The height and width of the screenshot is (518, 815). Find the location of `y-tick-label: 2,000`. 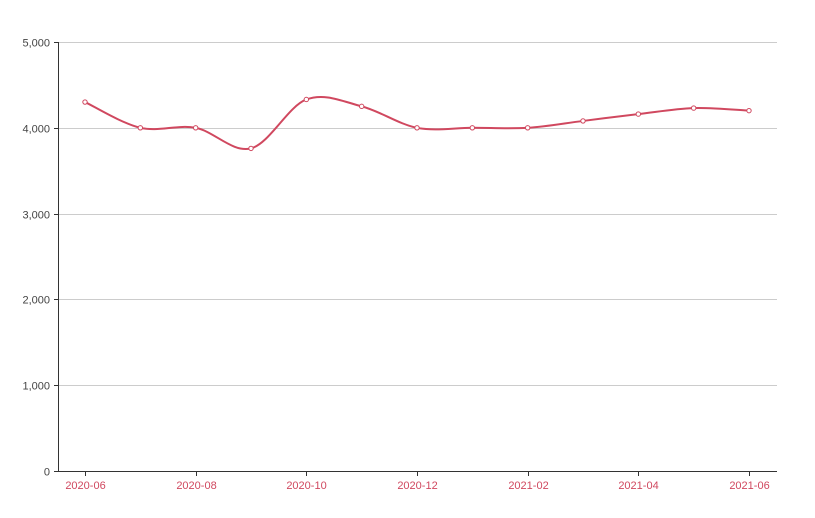

y-tick-label: 2,000 is located at coordinates (36, 301).